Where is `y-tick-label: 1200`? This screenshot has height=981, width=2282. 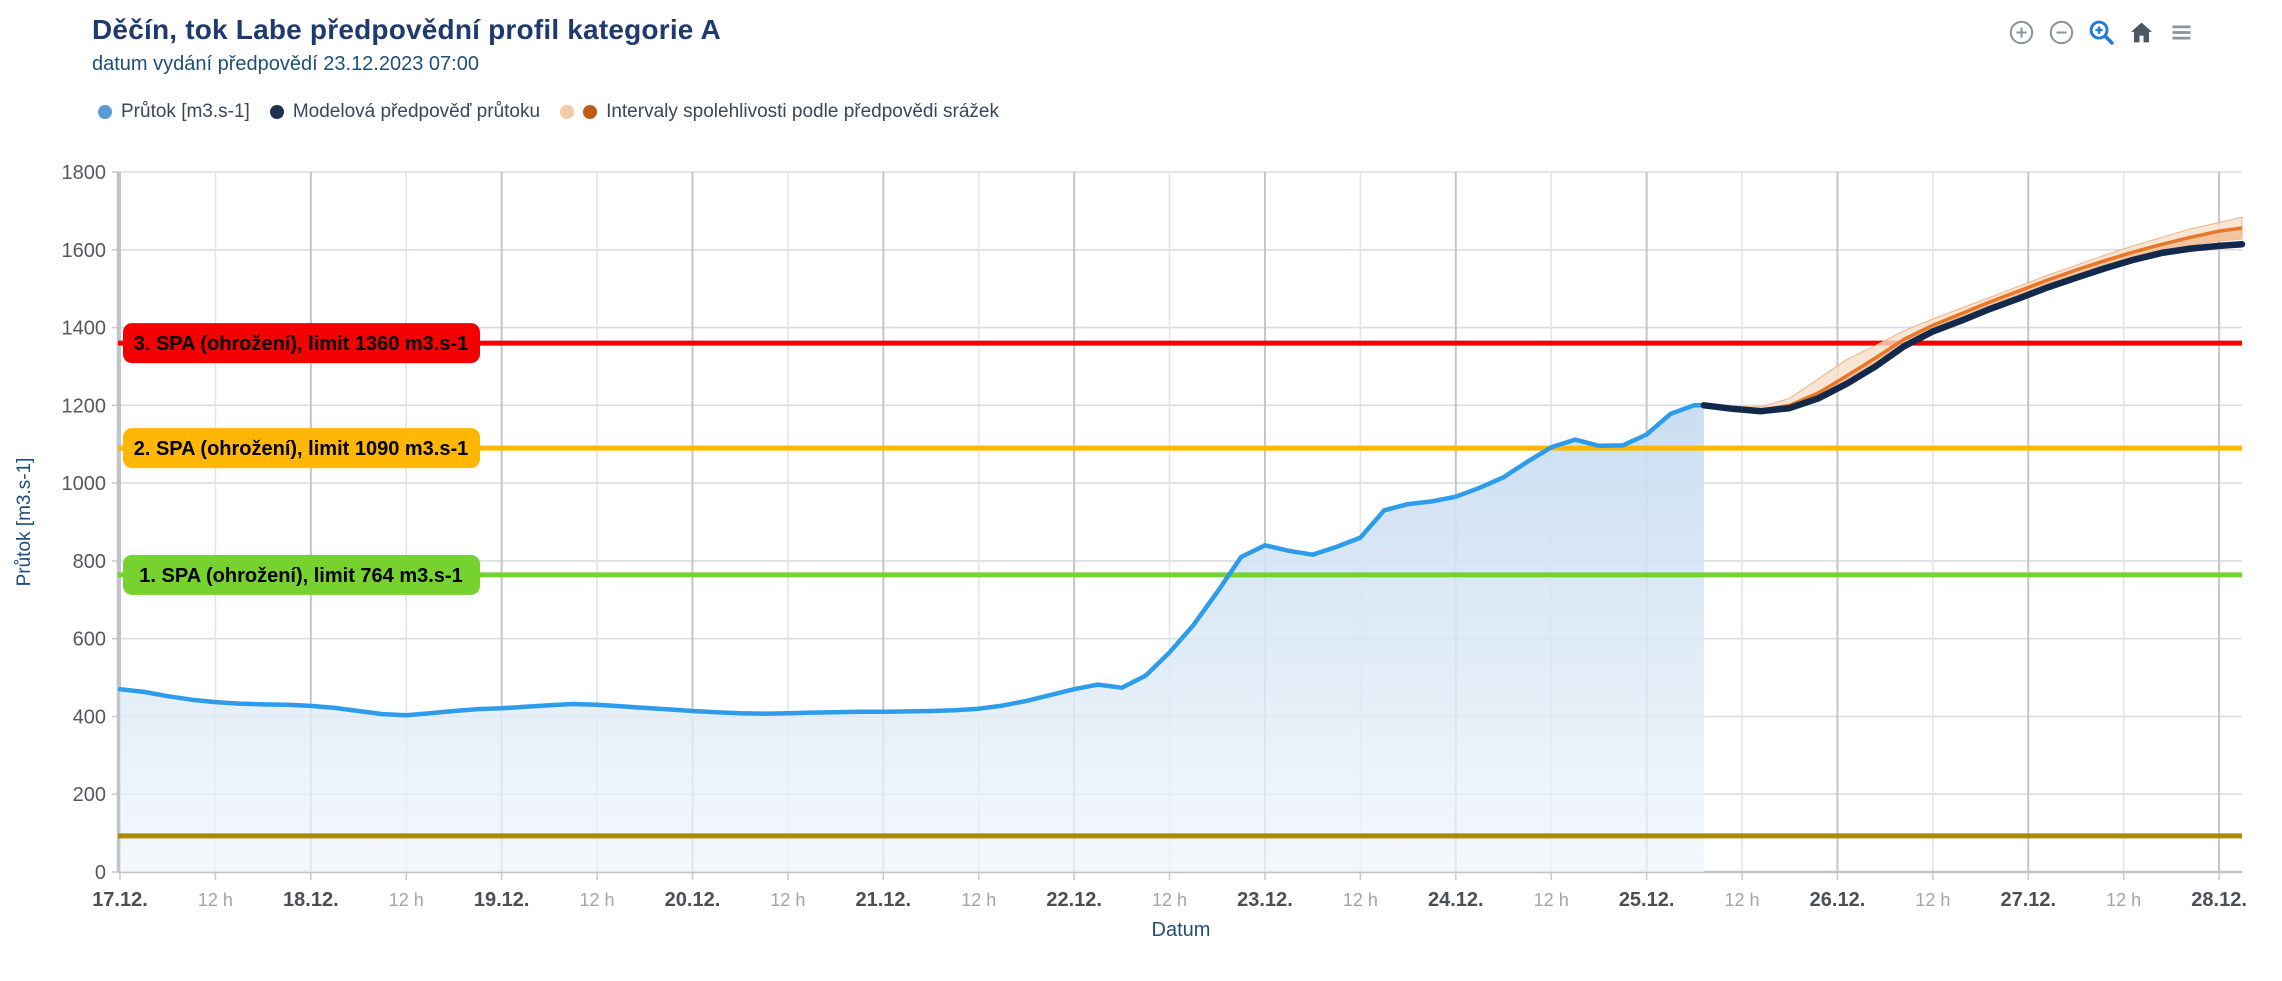
y-tick-label: 1200 is located at coordinates (84, 406).